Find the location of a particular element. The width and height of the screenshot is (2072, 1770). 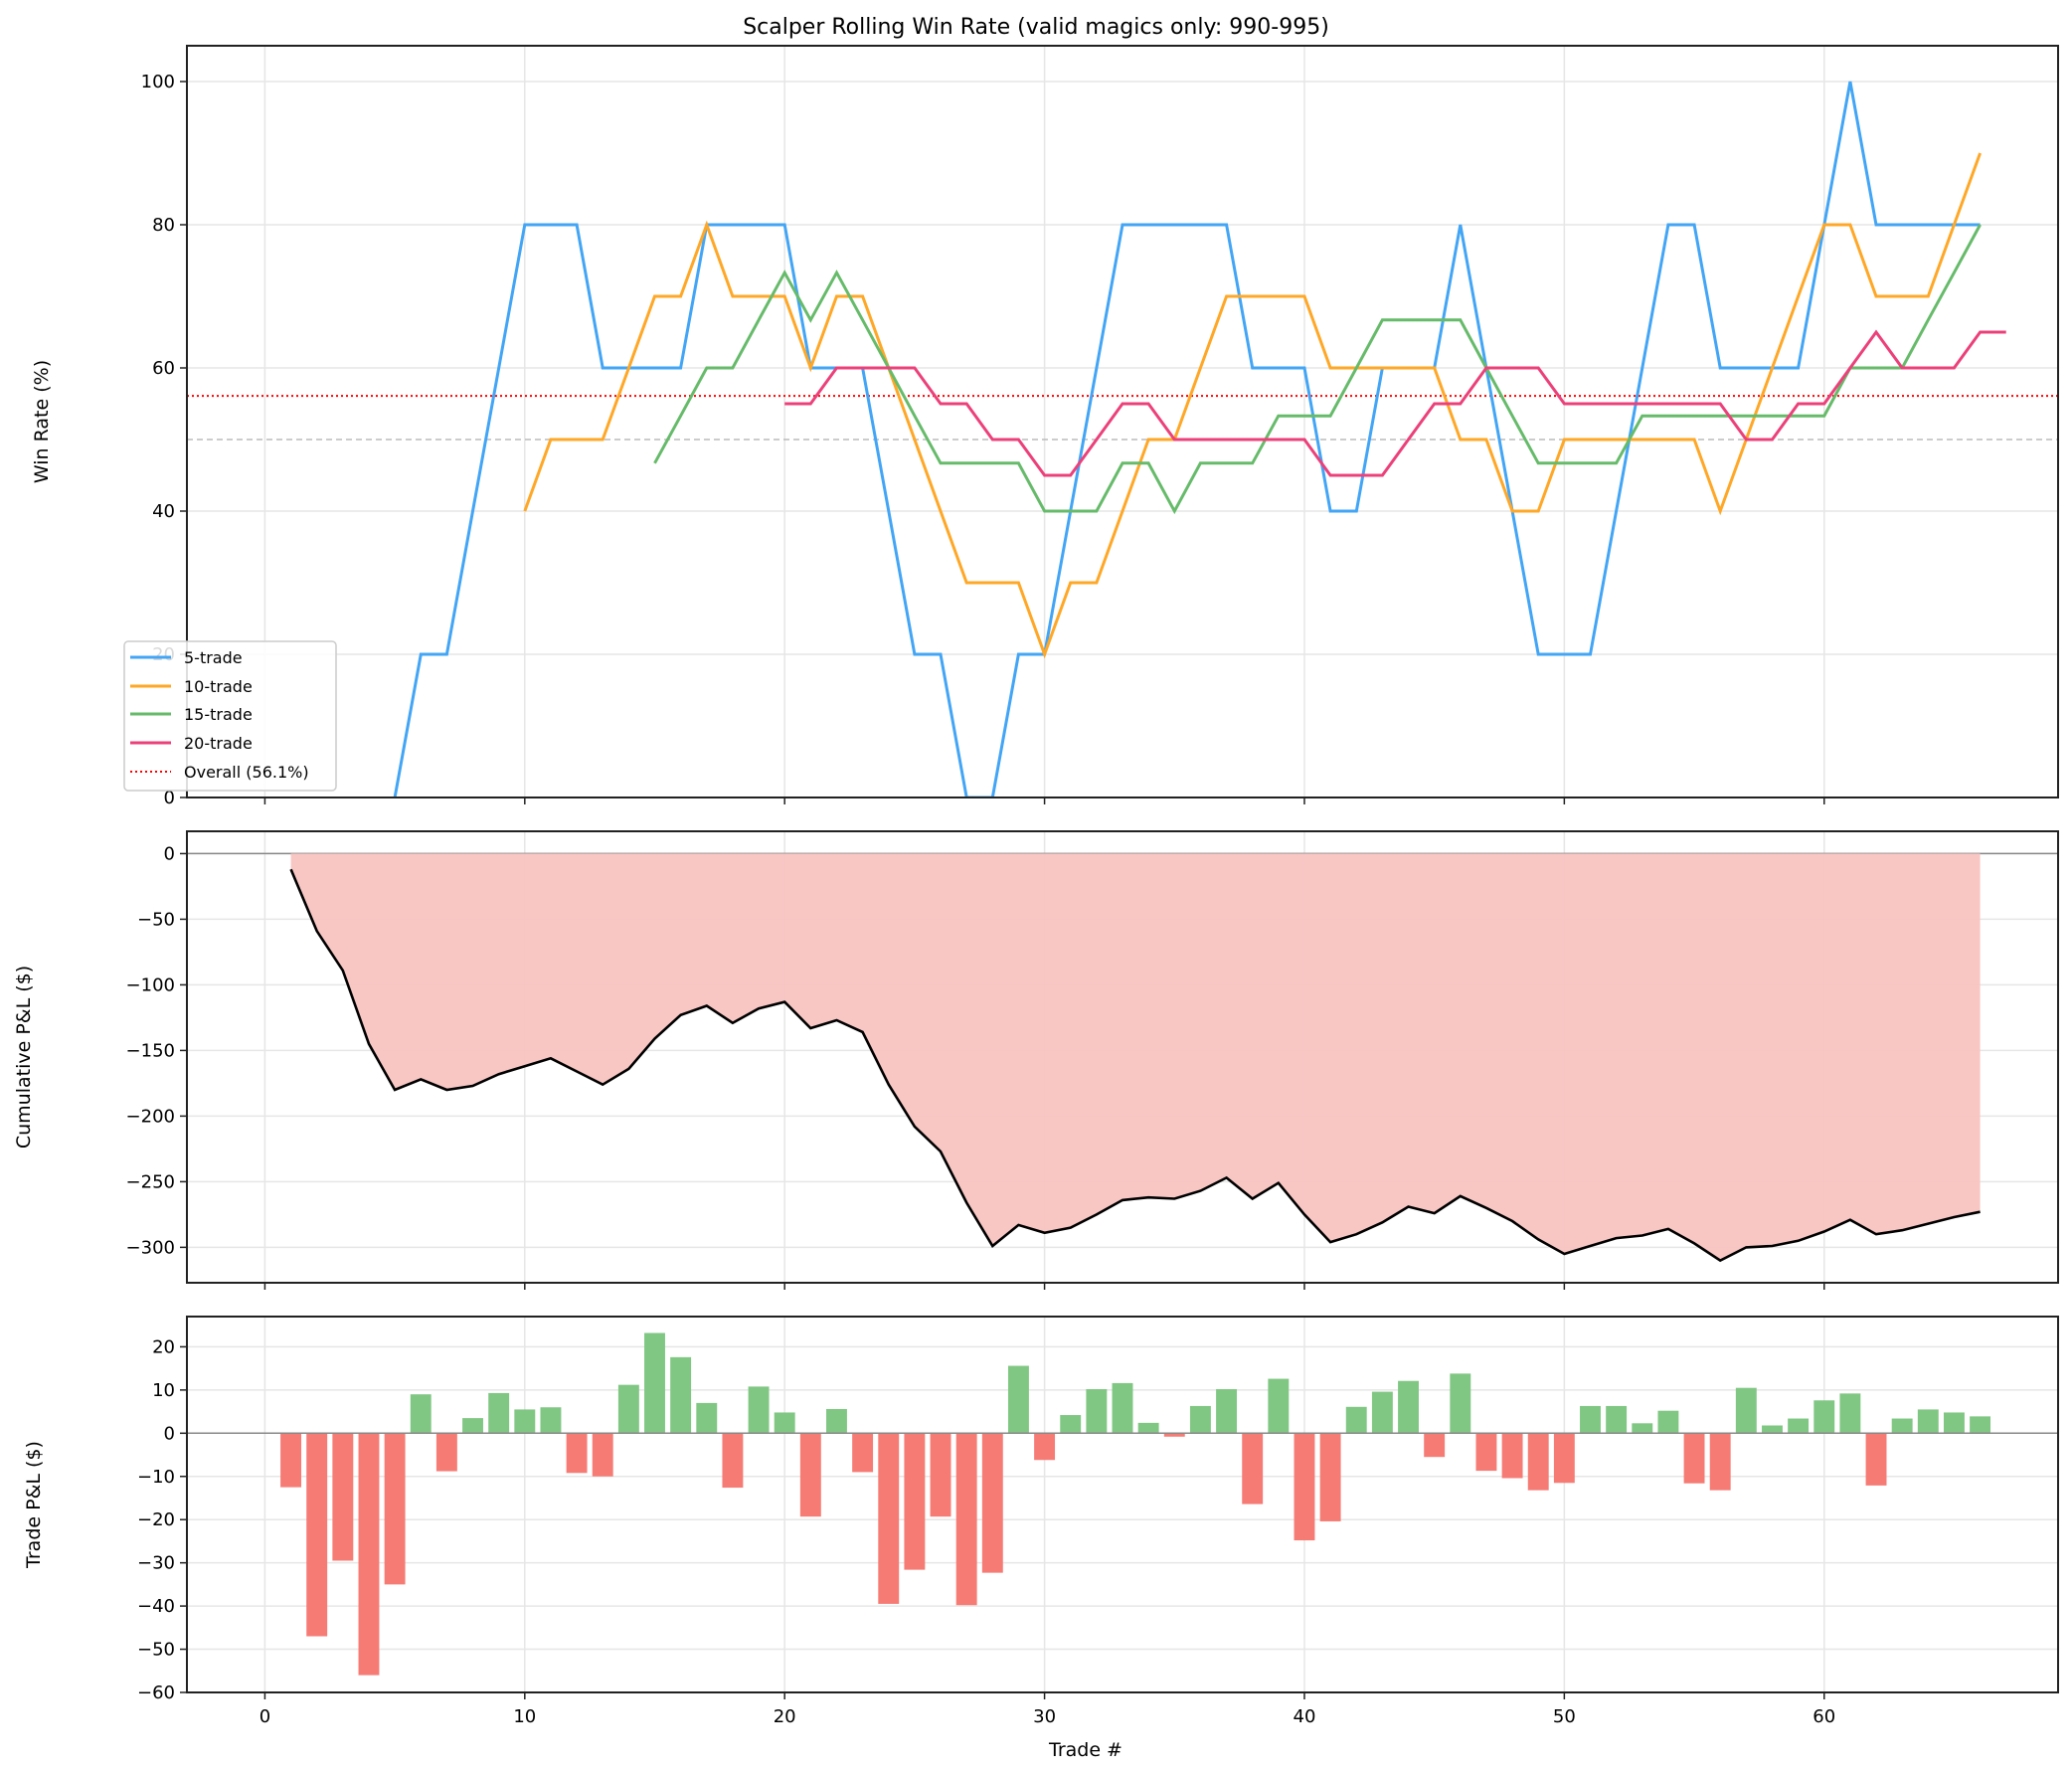

trade-ylabel: Trade P&L ($) is located at coordinates (34, 1505).